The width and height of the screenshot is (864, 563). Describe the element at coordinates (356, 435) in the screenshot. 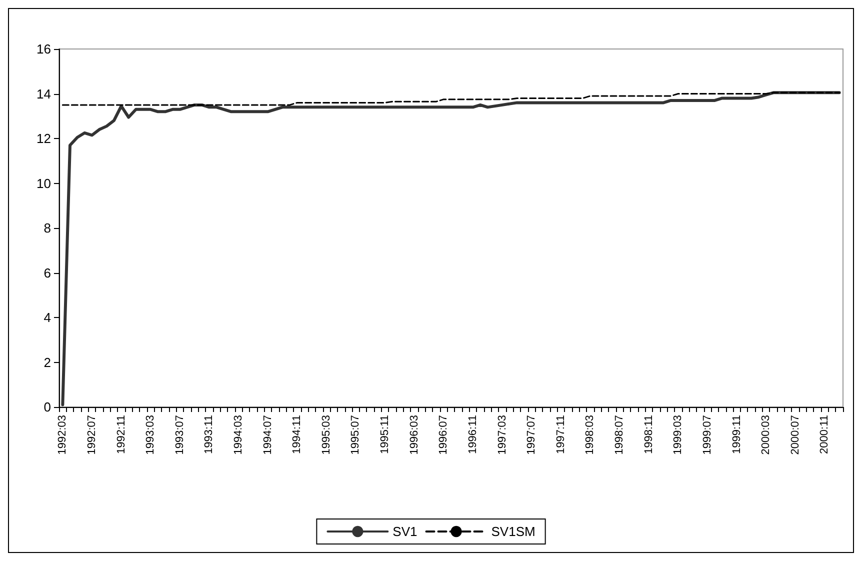

I see `x-tick-label: 1995:07` at that location.